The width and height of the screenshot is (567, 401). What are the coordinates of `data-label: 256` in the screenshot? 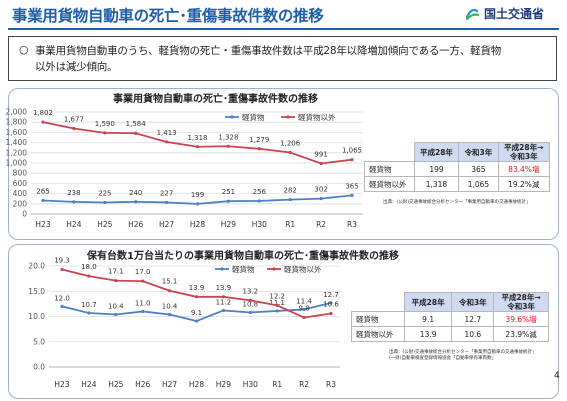 It's located at (260, 192).